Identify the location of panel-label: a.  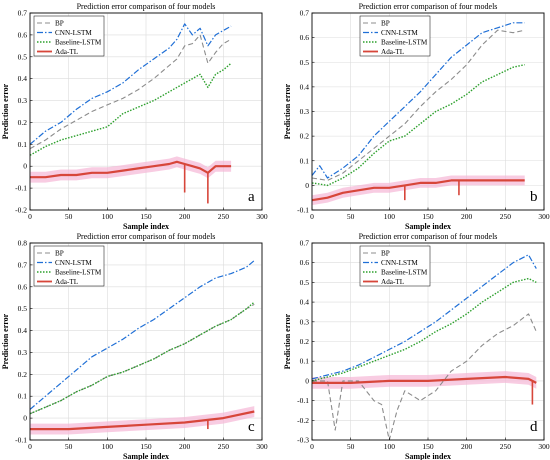
(251, 197).